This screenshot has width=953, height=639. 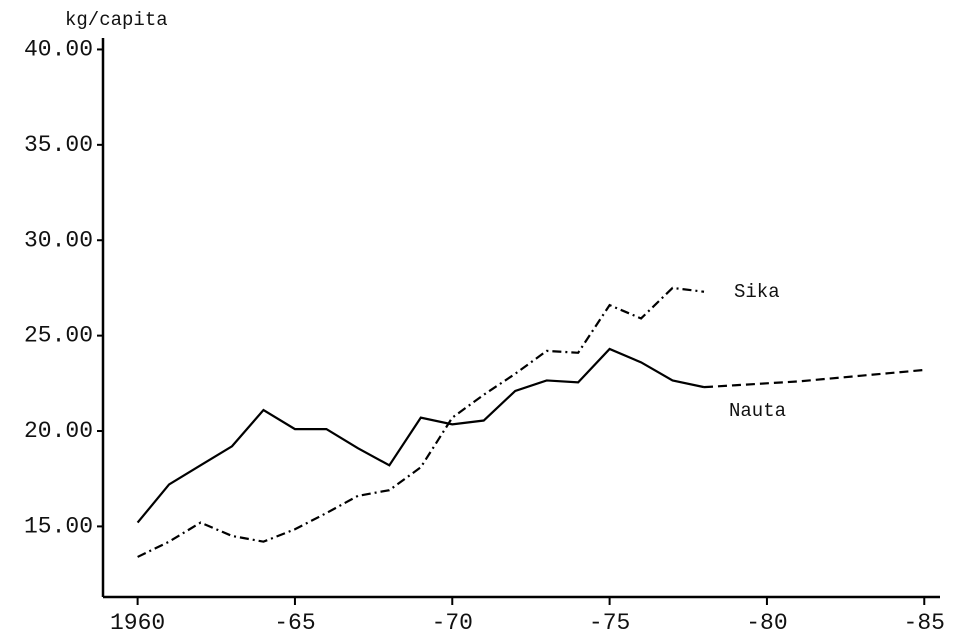 What do you see at coordinates (452, 623) in the screenshot?
I see `x-tick-label: -70` at bounding box center [452, 623].